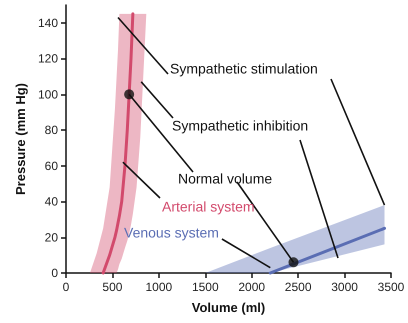  Describe the element at coordinates (48, 59) in the screenshot. I see `y-tick-label: 120` at that location.